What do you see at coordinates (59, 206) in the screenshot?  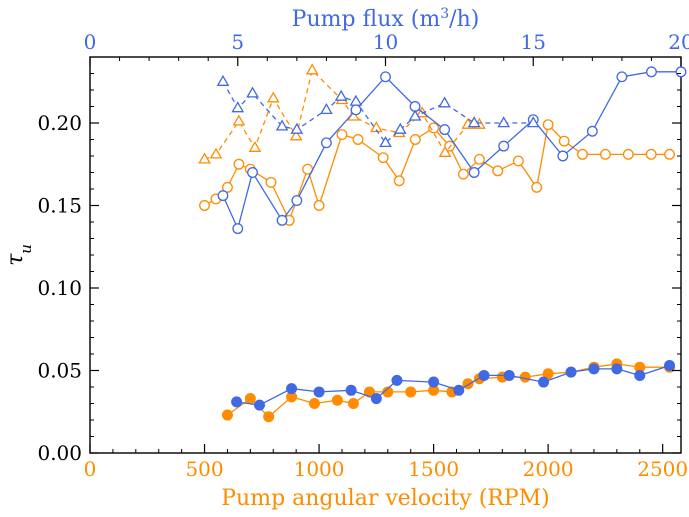 I see `y-tick-label: 0.15` at bounding box center [59, 206].